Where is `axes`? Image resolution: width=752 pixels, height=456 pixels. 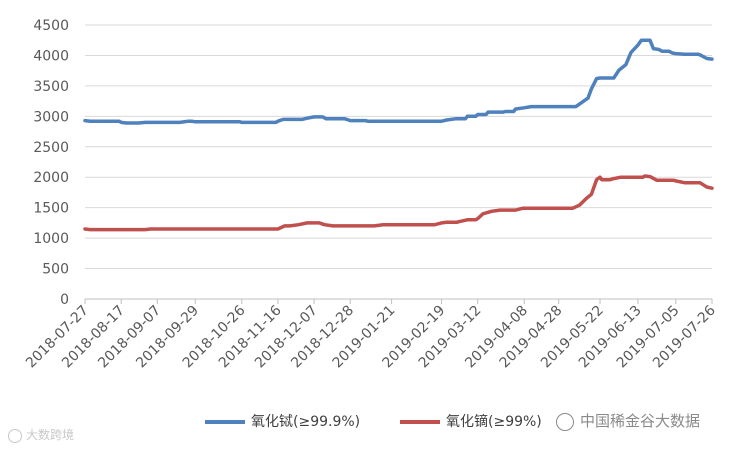 axes is located at coordinates (398, 301).